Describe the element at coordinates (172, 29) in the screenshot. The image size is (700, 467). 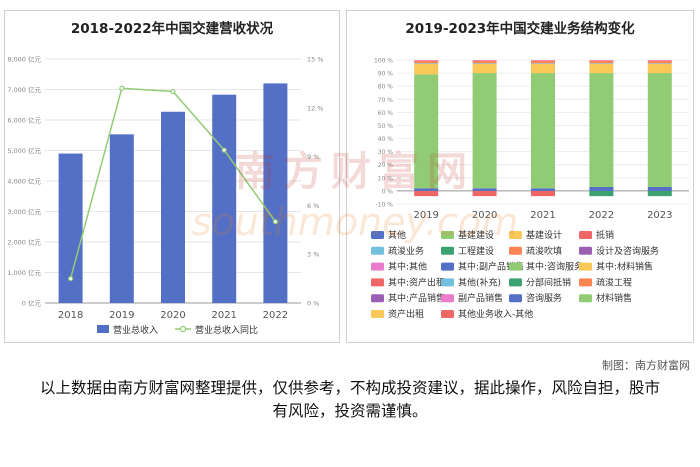
I see `revenue-chart-title: 2018-2022年中国交建营收状况` at that location.